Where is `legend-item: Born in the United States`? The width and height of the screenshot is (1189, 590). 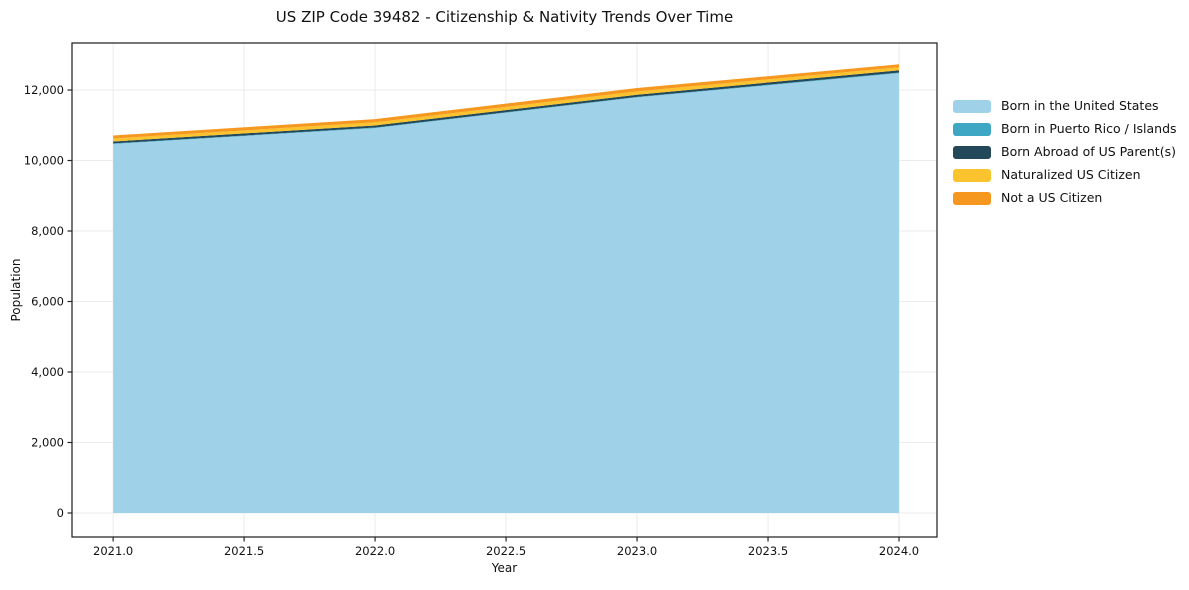 legend-item: Born in the United States is located at coordinates (1065, 106).